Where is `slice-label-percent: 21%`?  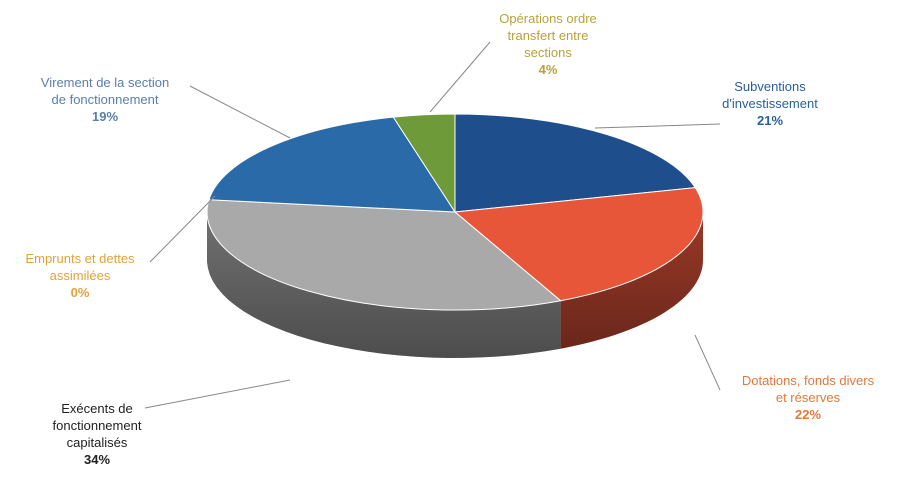
slice-label-percent: 21% is located at coordinates (770, 120).